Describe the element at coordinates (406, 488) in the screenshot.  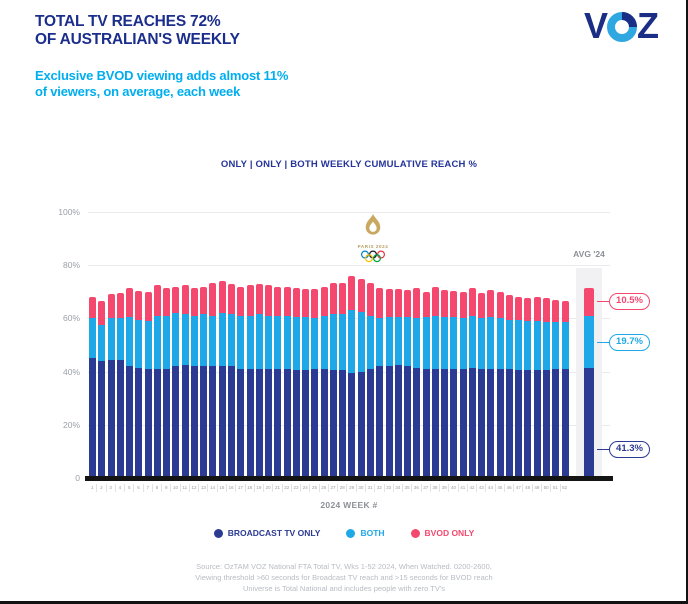
I see `week-tick-label: 35` at that location.